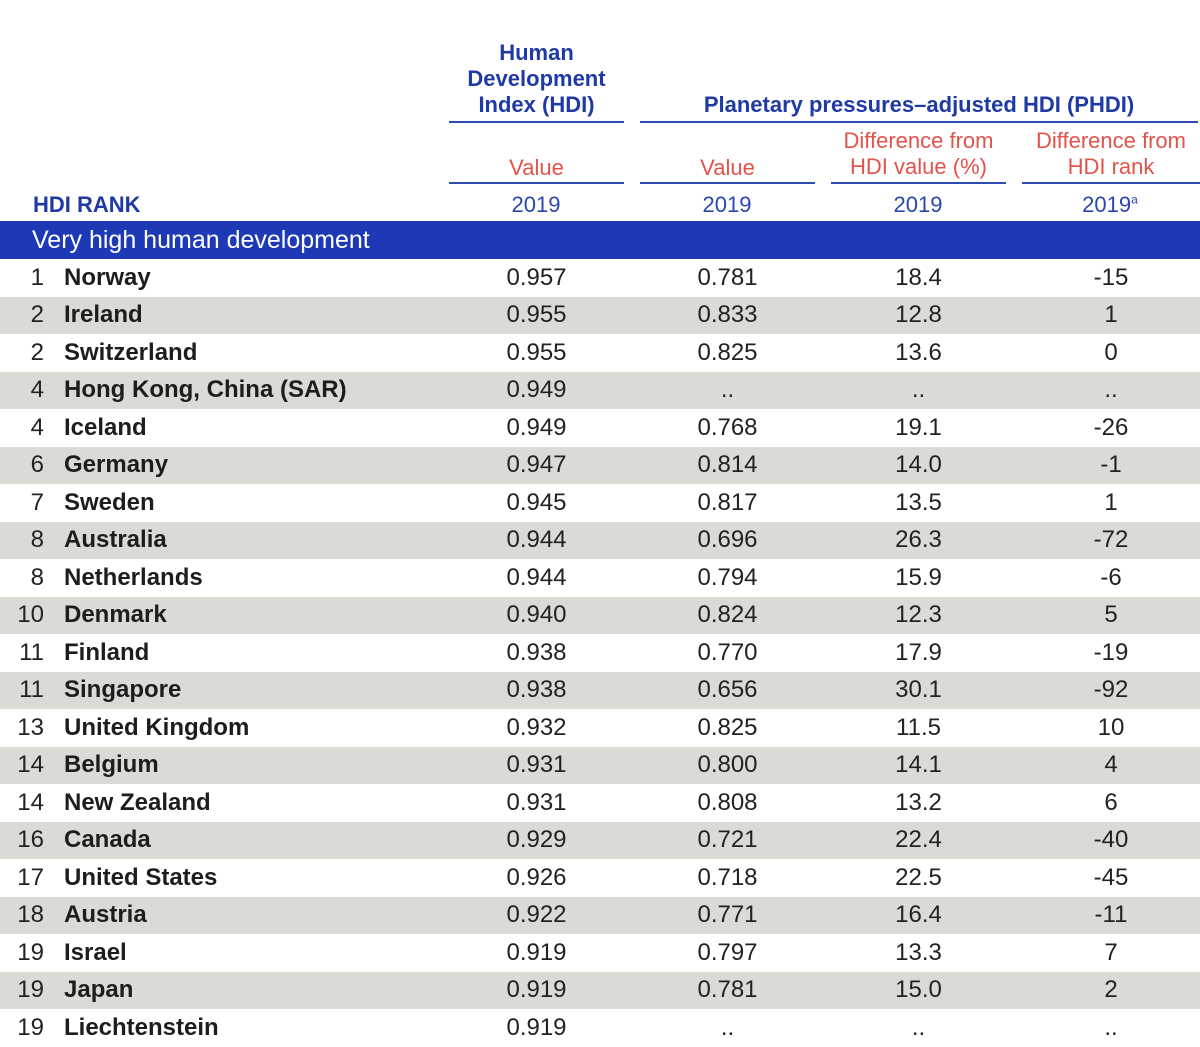 Image resolution: width=1200 pixels, height=1047 pixels. Describe the element at coordinates (30, 765) in the screenshot. I see `rank-cell: 14` at that location.